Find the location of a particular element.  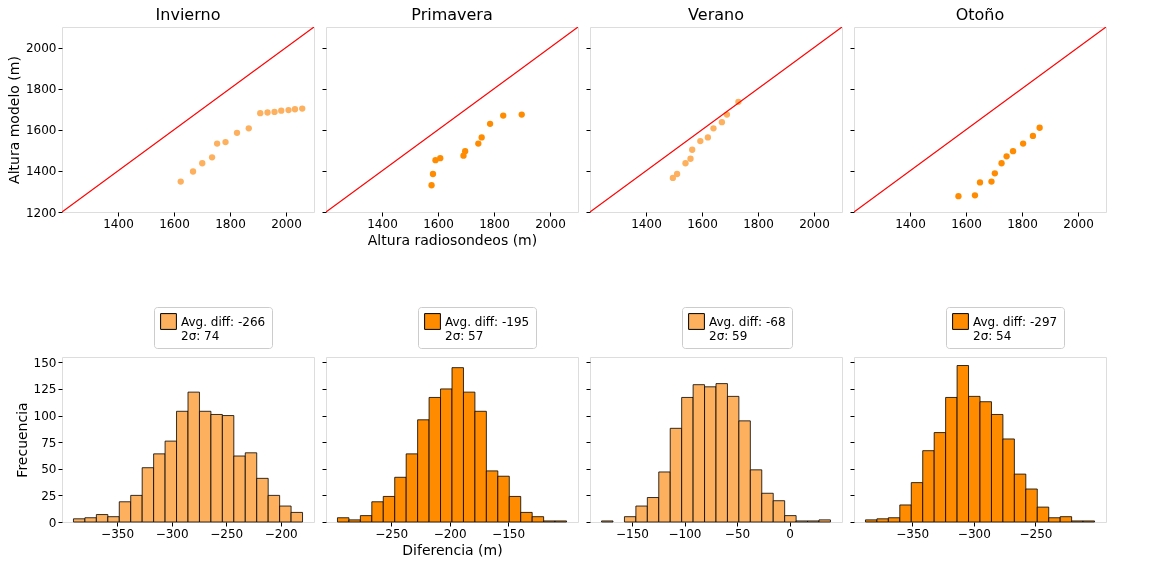

x-axis-title: Diferencia (m) is located at coordinates (452, 549).